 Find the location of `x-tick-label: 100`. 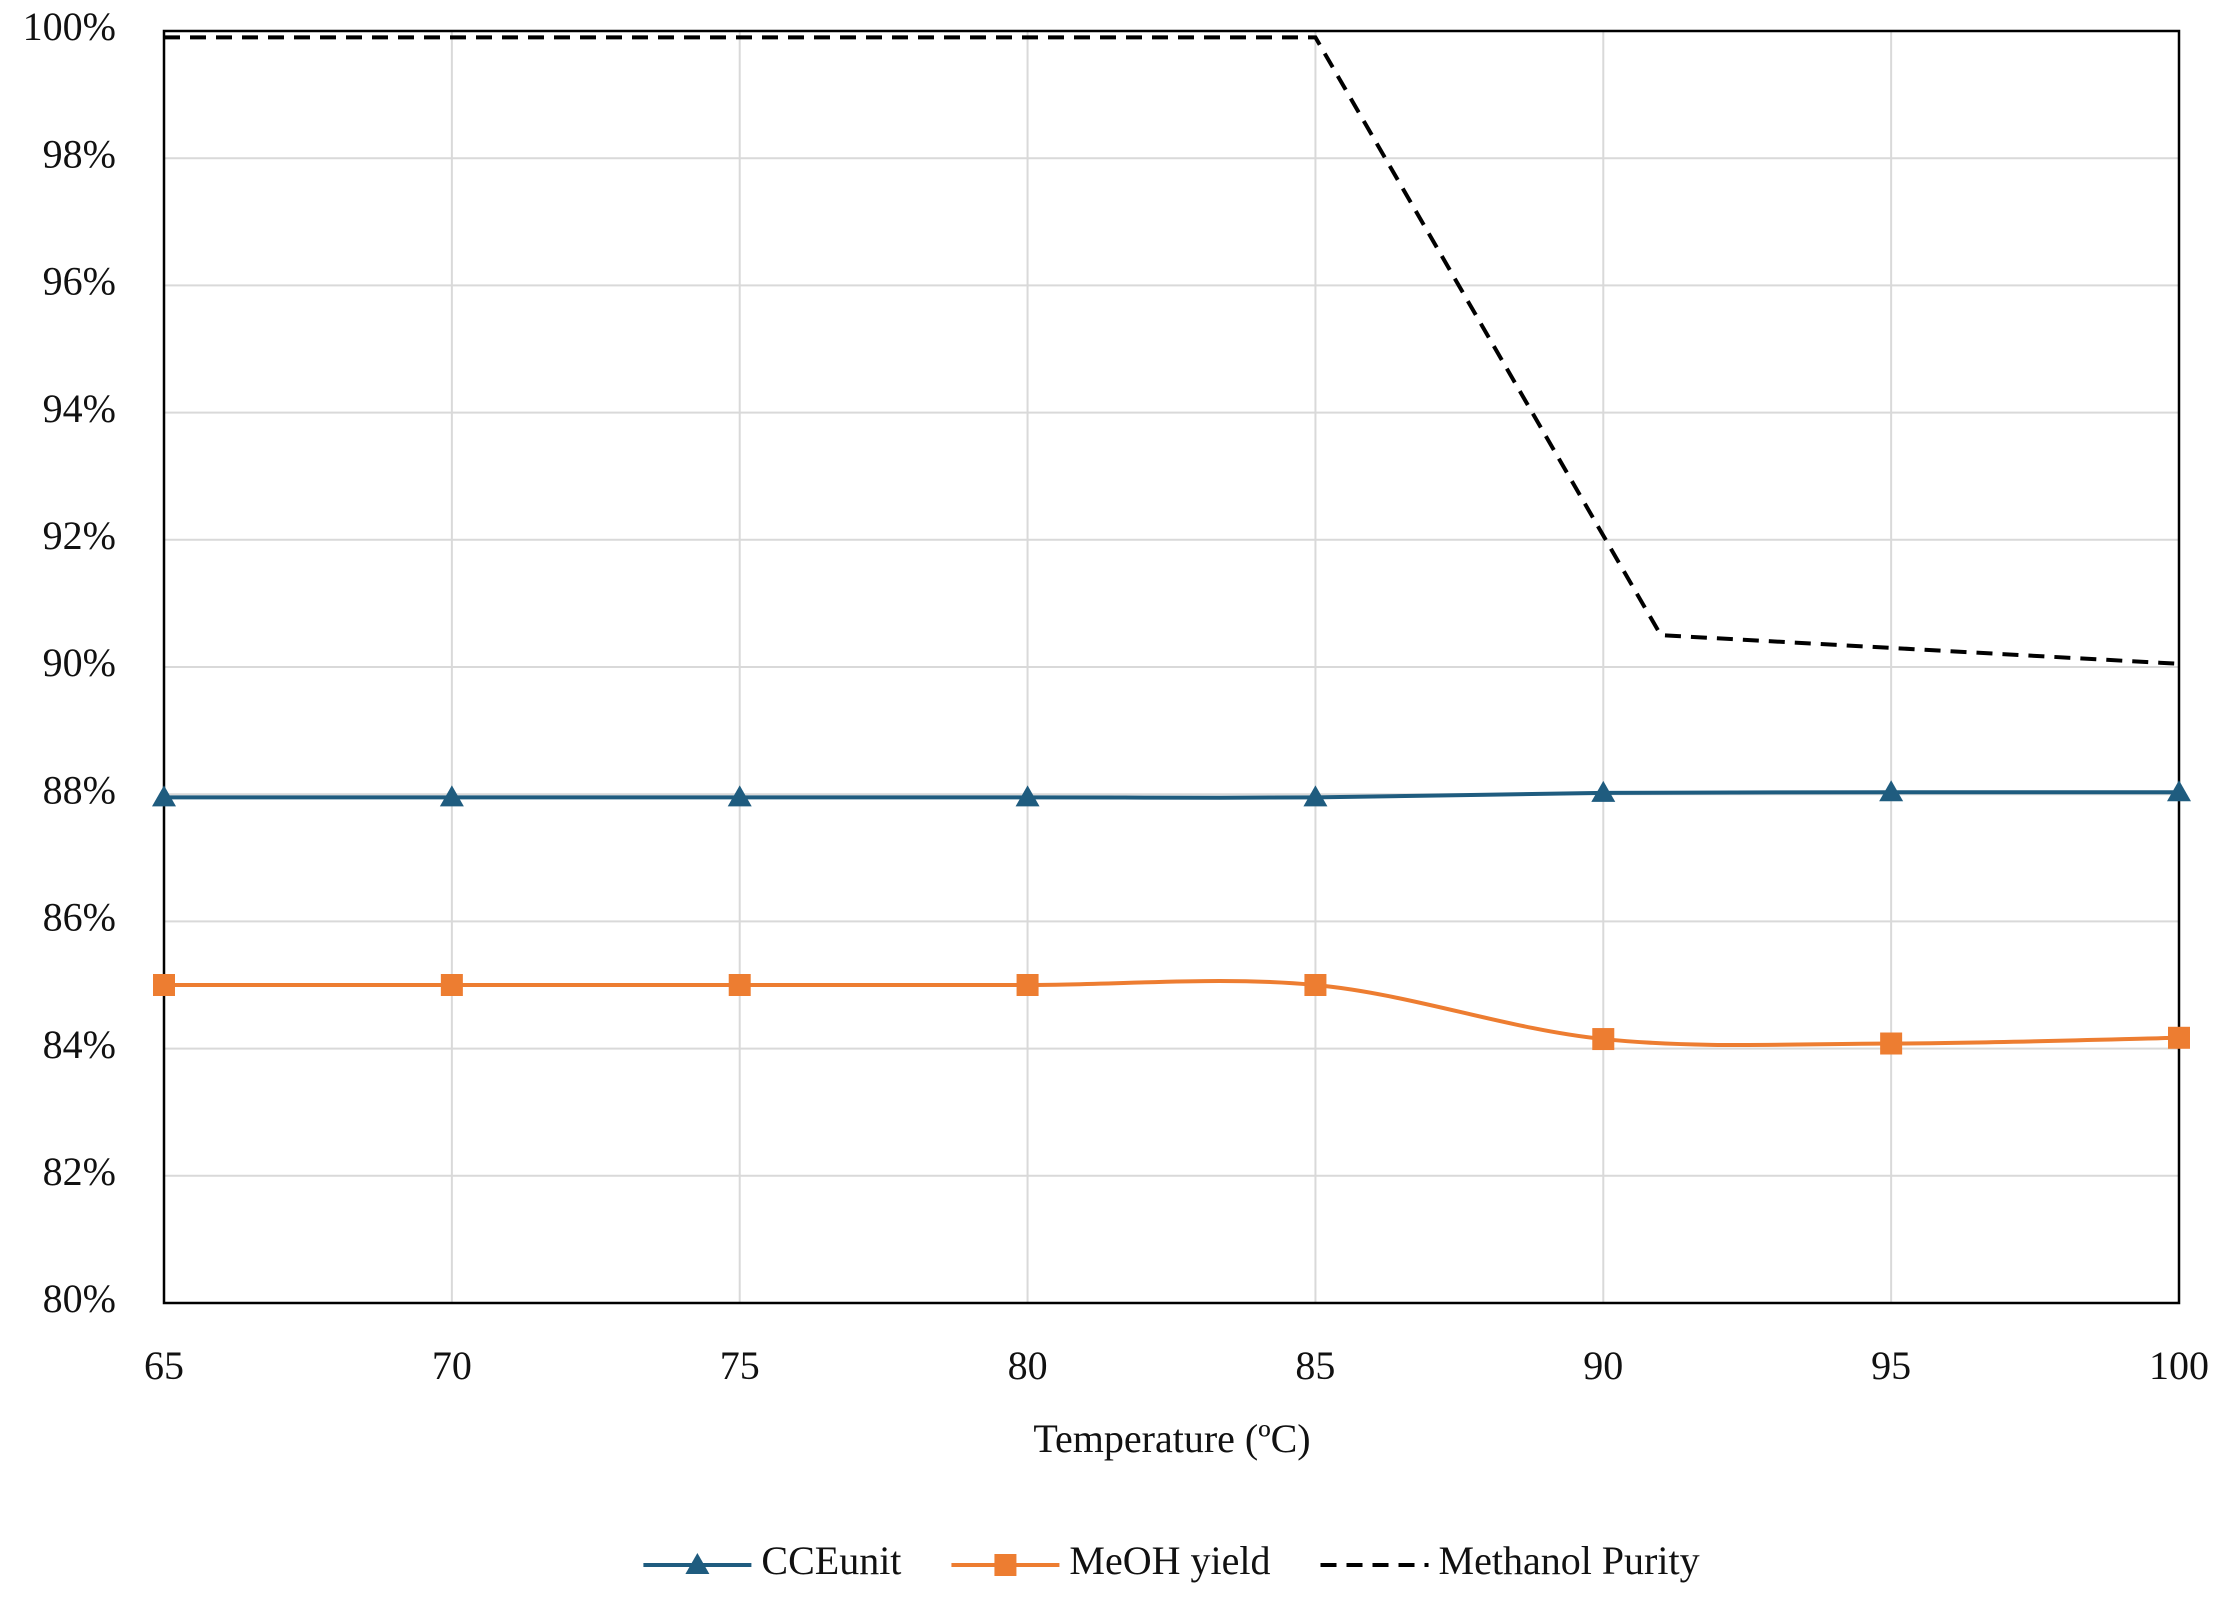

x-tick-label: 100 is located at coordinates (2179, 1365).